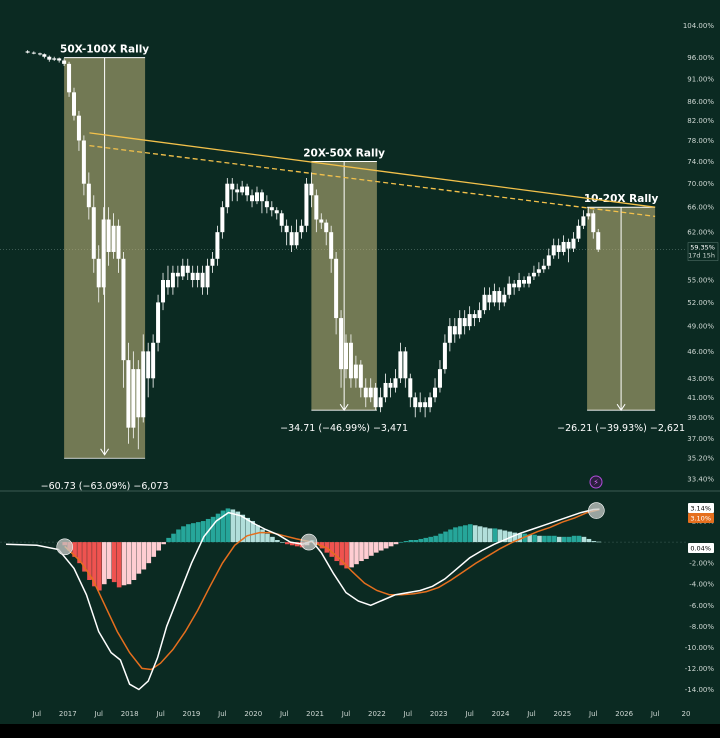  Describe the element at coordinates (700, 439) in the screenshot. I see `price-axis-tick: 37.00%` at that location.